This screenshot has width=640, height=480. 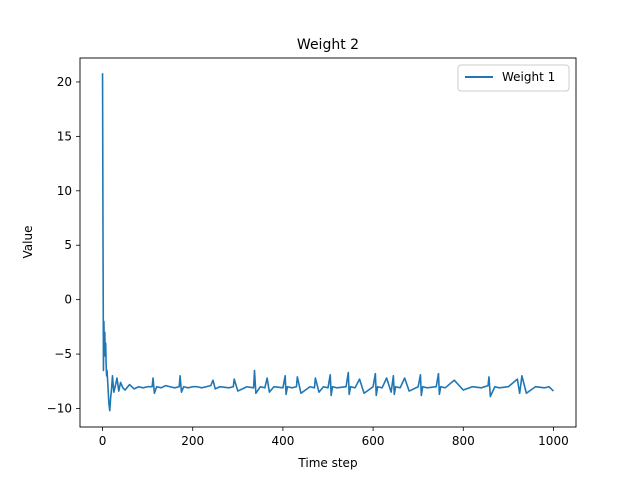 I want to click on y-tick-label: −5, so click(x=63, y=354).